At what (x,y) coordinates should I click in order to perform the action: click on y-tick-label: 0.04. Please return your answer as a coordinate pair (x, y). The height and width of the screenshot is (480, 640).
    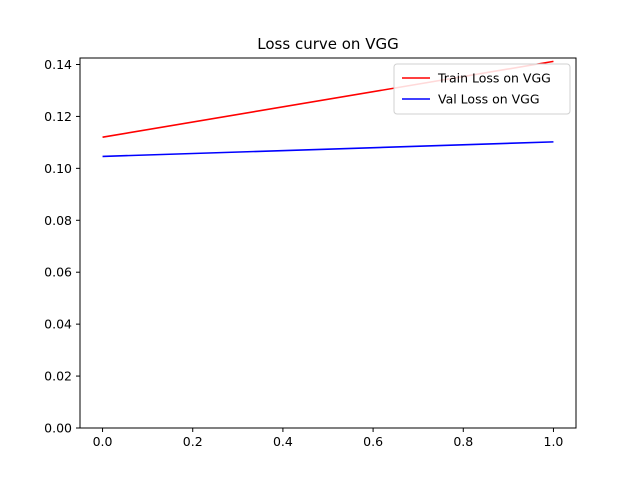
    Looking at the image, I should click on (58, 324).